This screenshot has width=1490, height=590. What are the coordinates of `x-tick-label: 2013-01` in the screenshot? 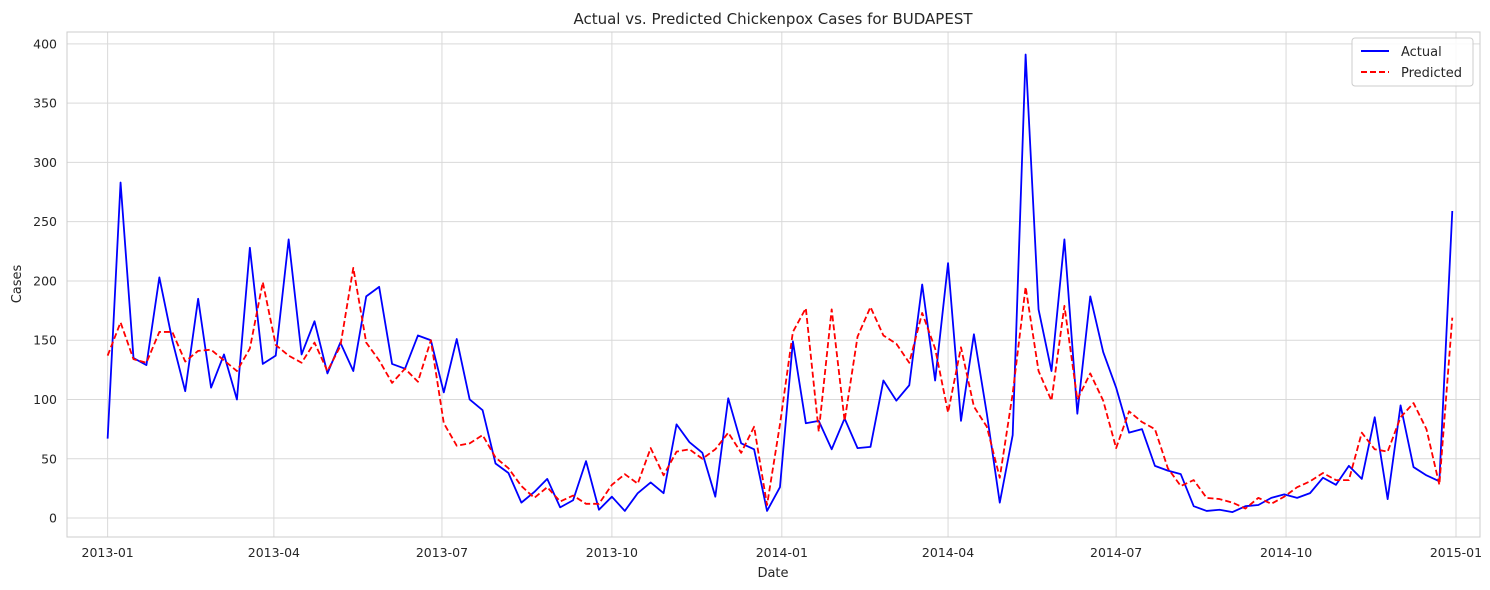 It's located at (108, 552).